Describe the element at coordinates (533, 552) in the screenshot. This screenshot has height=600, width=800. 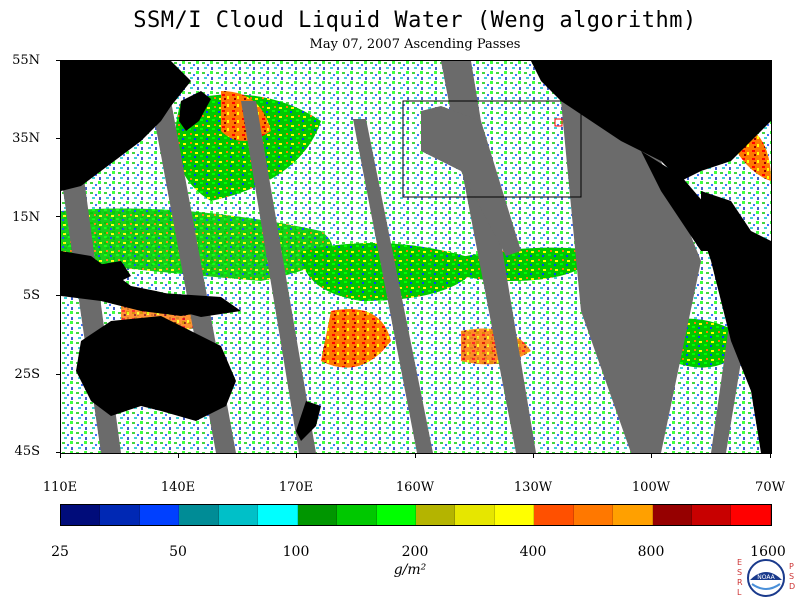
I see `colorbar-label-400: 400` at that location.